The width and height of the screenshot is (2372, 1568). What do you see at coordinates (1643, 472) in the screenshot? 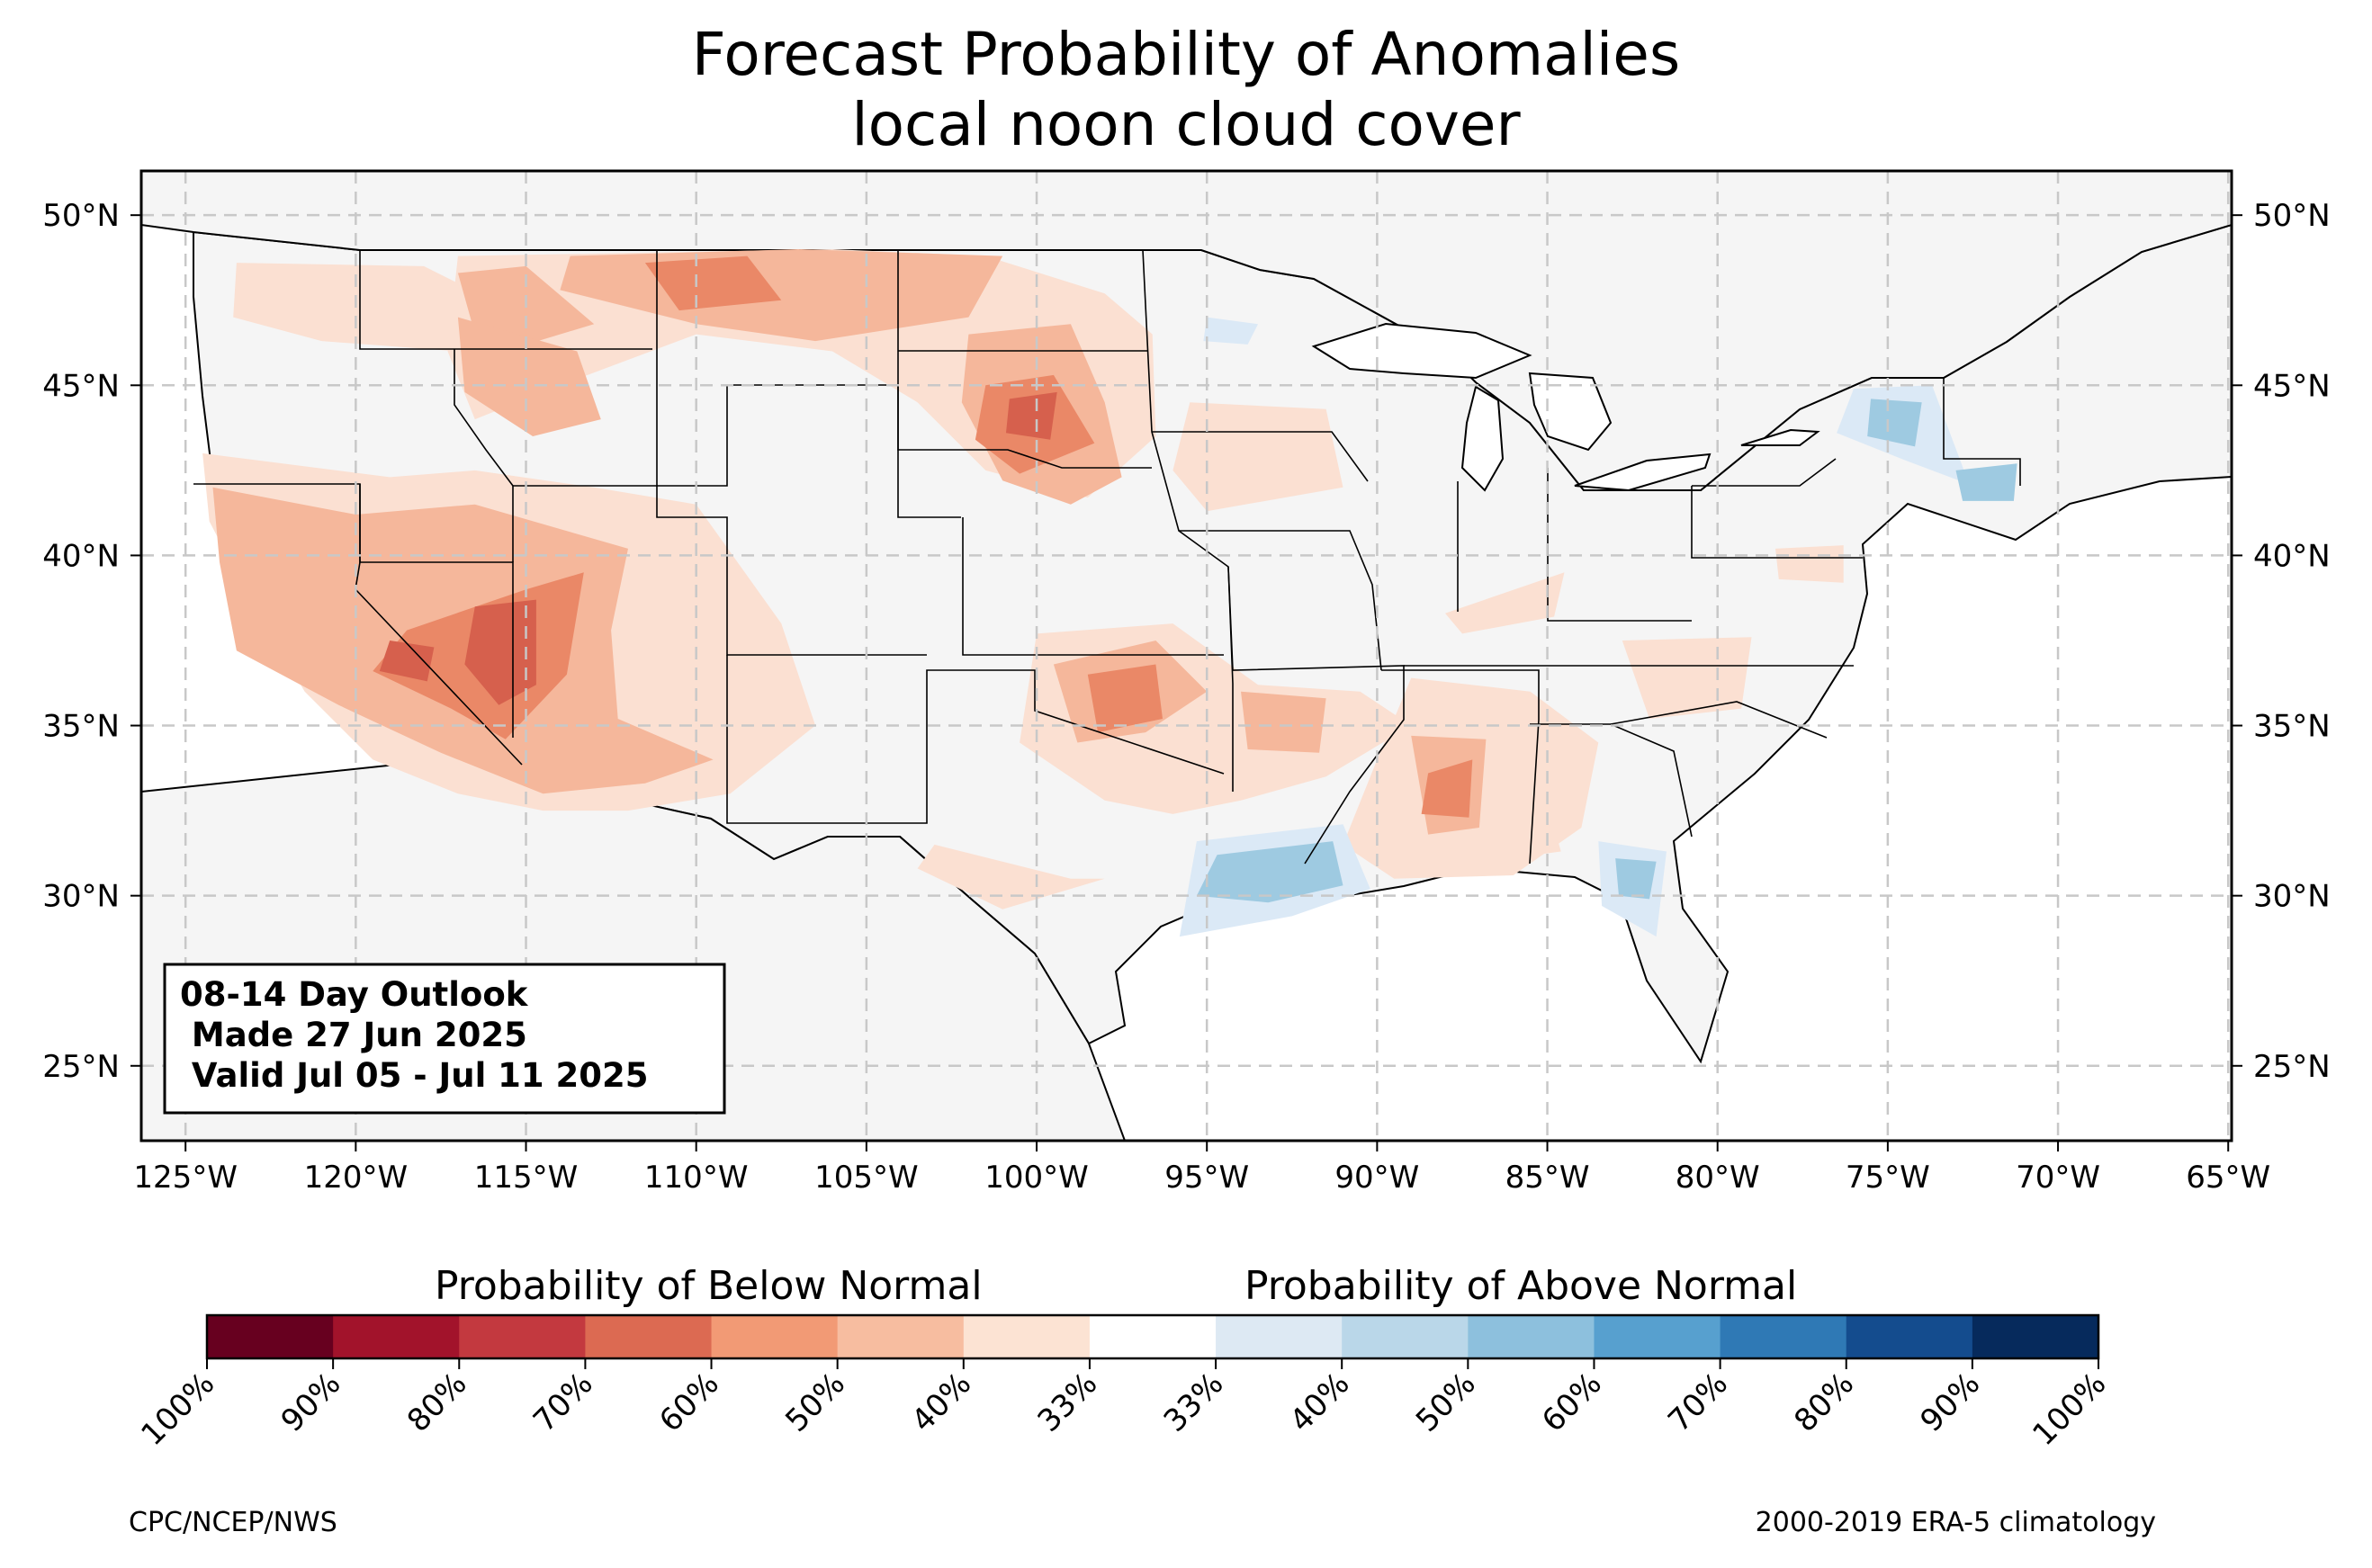
I see `lake-erie` at bounding box center [1643, 472].